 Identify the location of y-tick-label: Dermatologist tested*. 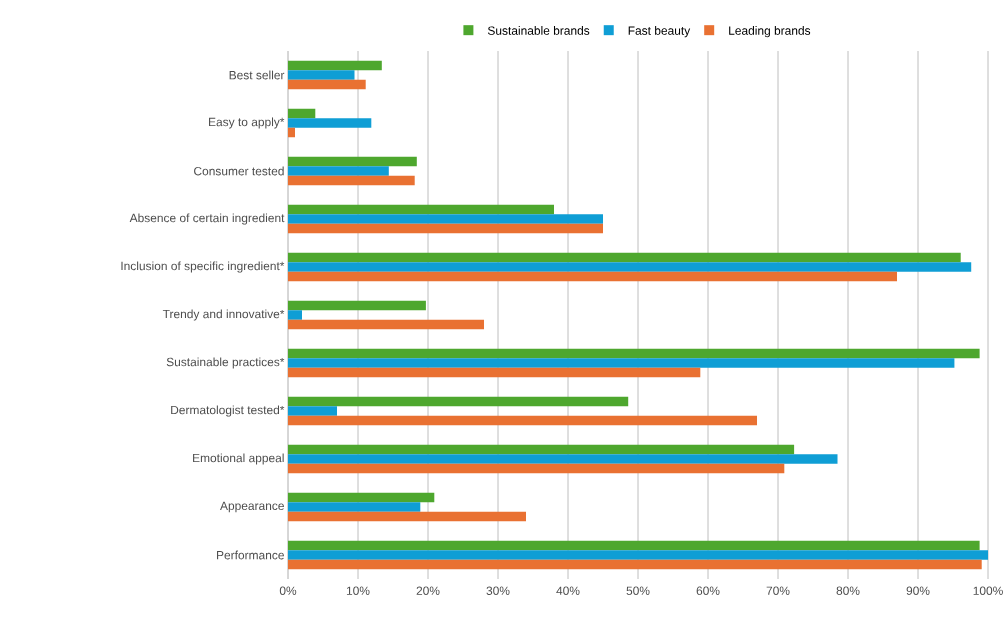
(228, 411).